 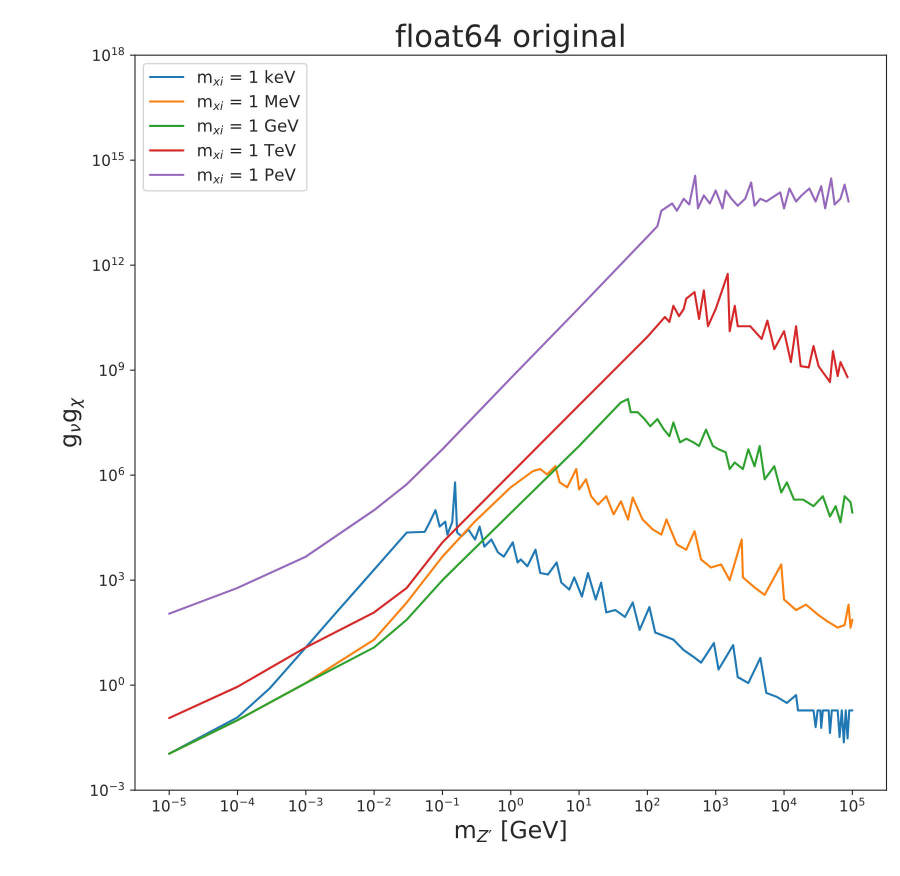 What do you see at coordinates (112, 684) in the screenshot?
I see `y-tick-label: 10$^{0}$` at bounding box center [112, 684].